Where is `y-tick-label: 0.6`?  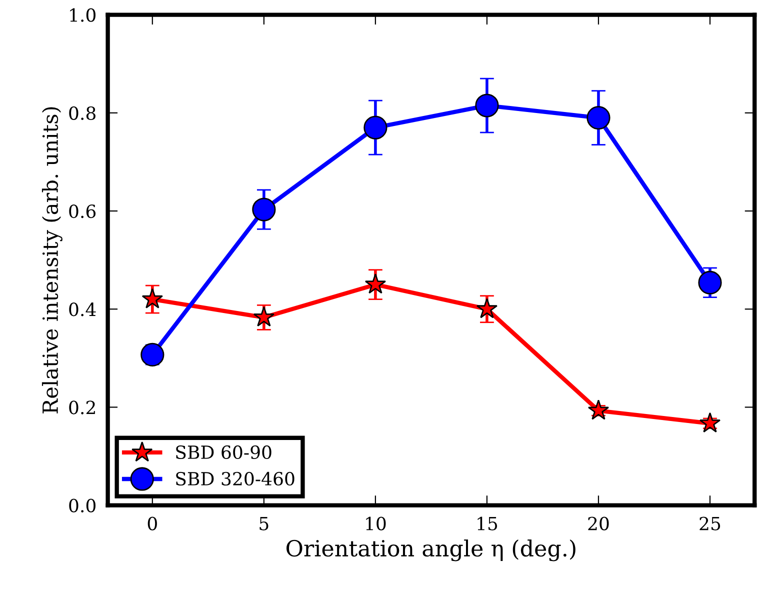 y-tick-label: 0.6 is located at coordinates (82, 211).